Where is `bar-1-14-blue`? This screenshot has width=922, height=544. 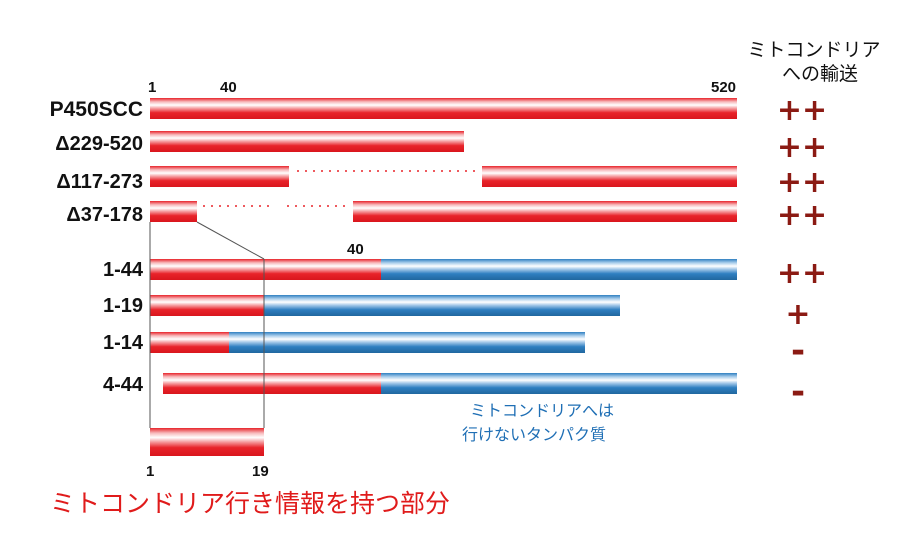 bar-1-14-blue is located at coordinates (407, 342).